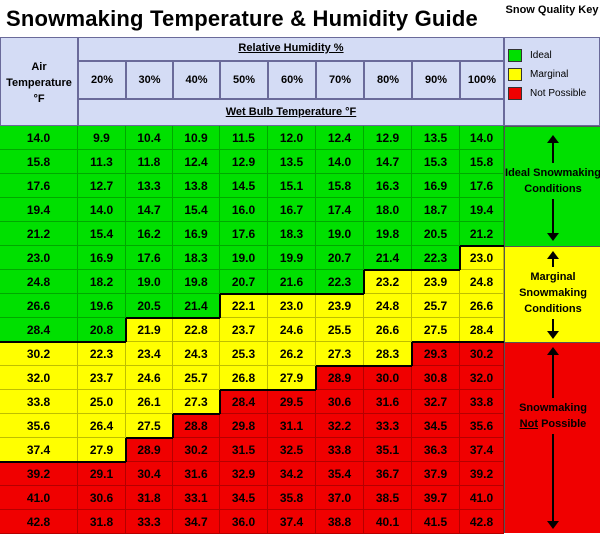 Image resolution: width=600 pixels, height=534 pixels. I want to click on air-temperature-cell: 37.4, so click(39, 450).